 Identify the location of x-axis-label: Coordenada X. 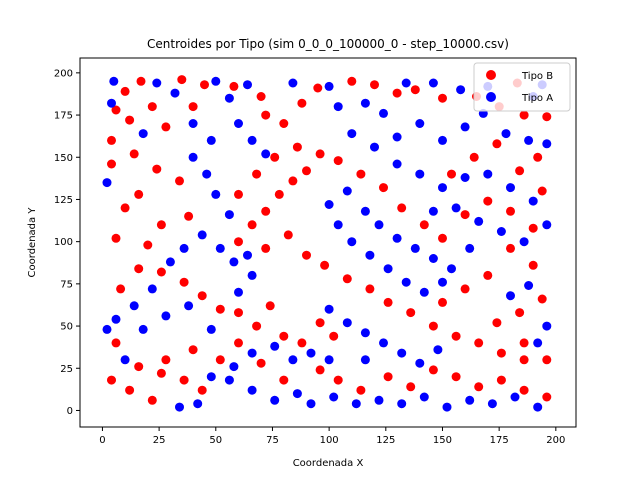
(328, 463).